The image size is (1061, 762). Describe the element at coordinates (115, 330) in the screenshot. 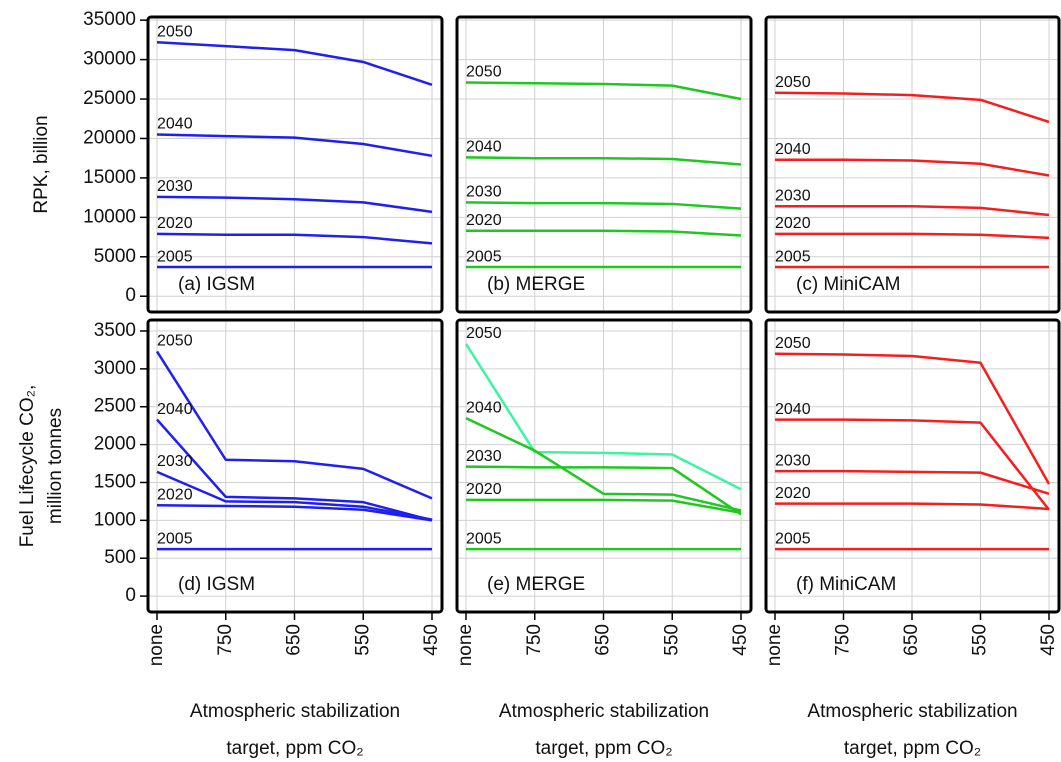

I see `y-tick-label: 3500` at that location.